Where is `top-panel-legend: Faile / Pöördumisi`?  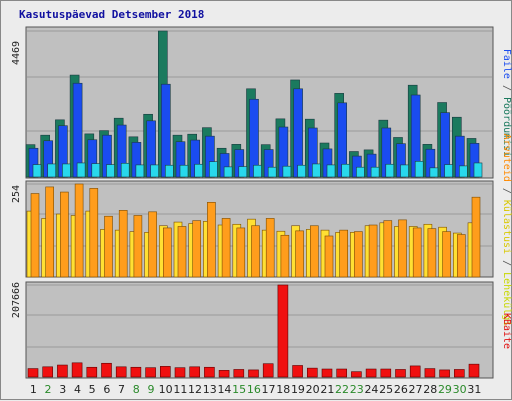
top-panel-legend: Faile / Pöördumisi is located at coordinates (506, 103).